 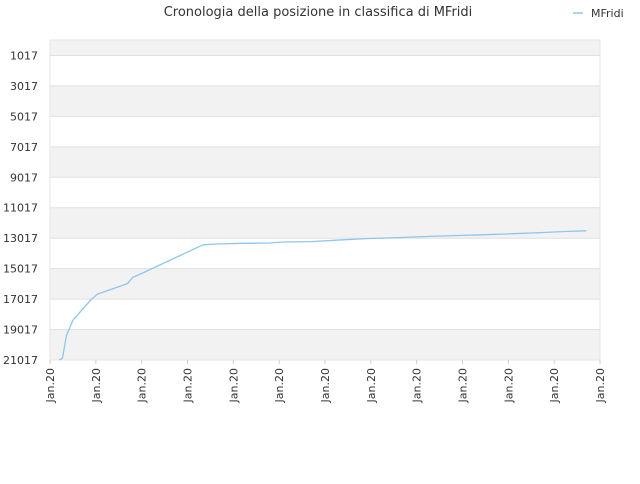 I want to click on y-tick-label: 7017, so click(x=24, y=147).